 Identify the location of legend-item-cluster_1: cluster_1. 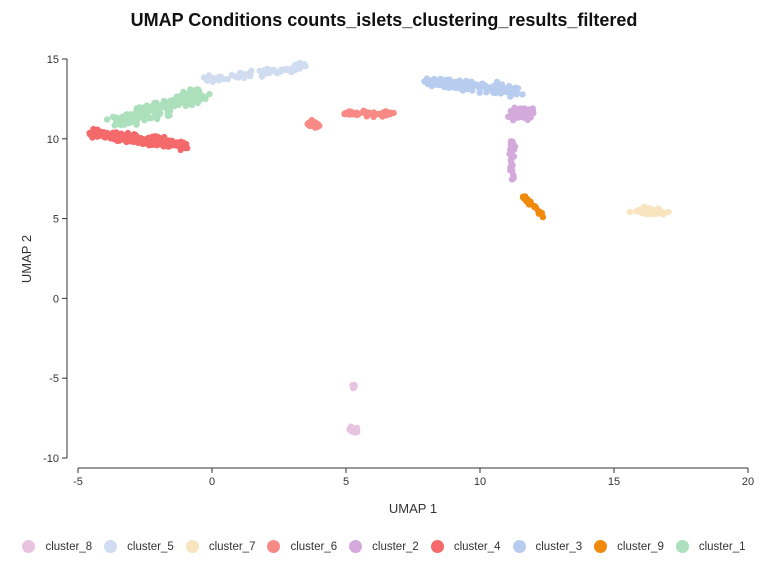
(710, 546).